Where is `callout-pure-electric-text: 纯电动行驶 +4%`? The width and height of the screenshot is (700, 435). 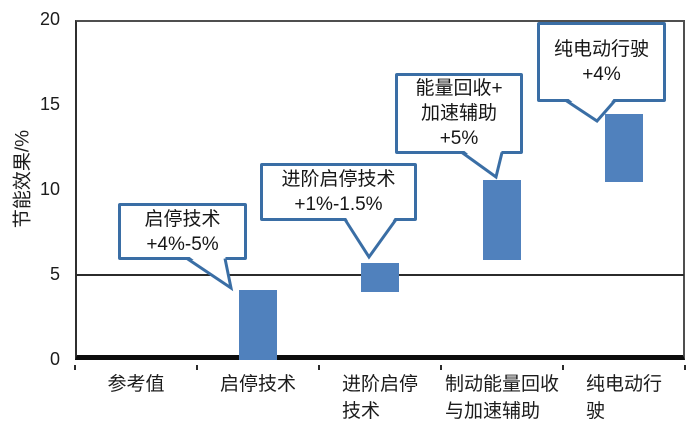 callout-pure-electric-text: 纯电动行驶 +4% is located at coordinates (601, 62).